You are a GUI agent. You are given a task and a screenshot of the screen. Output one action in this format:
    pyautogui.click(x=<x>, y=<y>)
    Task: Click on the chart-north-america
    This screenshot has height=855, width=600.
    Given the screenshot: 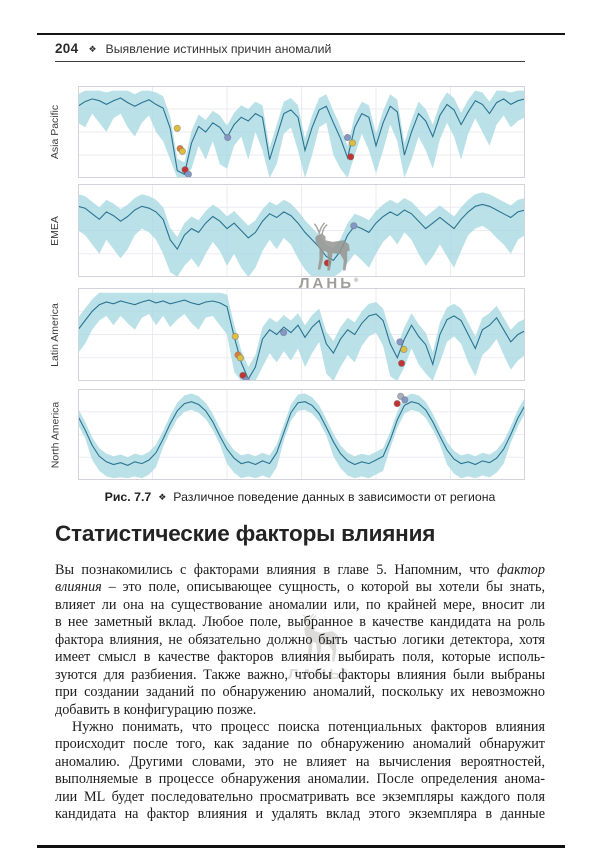 What is the action you would take?
    pyautogui.click(x=301, y=434)
    